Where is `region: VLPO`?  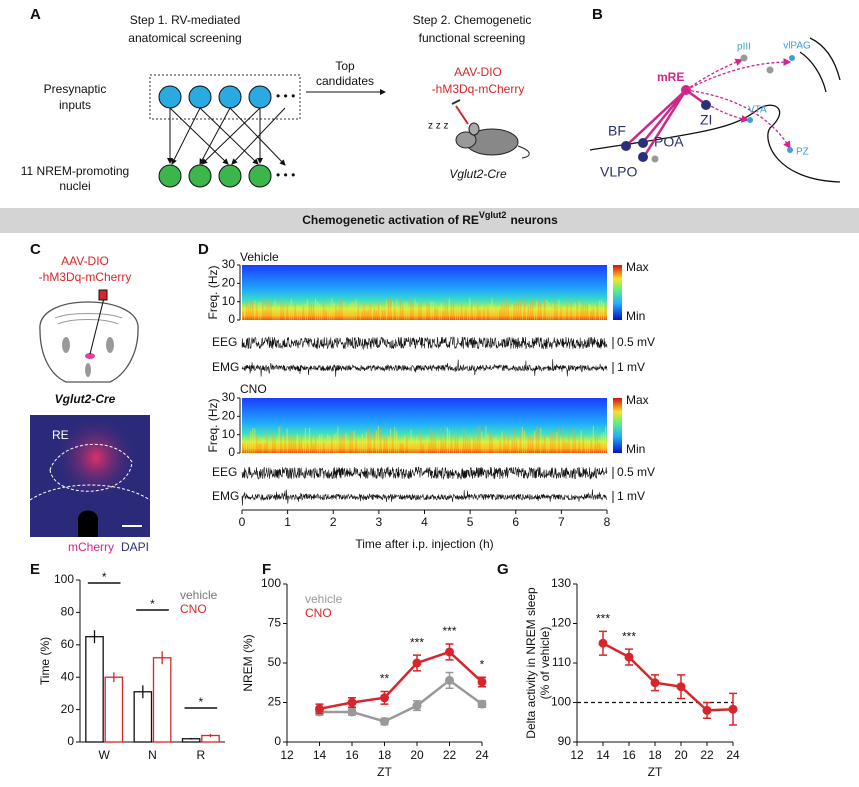
region: VLPO is located at coordinates (618, 172).